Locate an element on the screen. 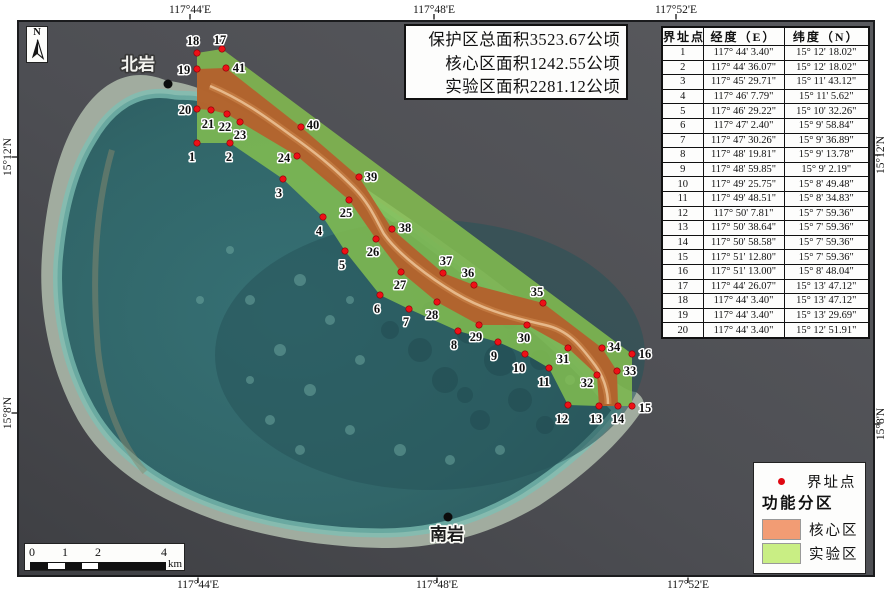 Image resolution: width=889 pixels, height=594 pixels. axis-label-top-1: 117°48'E is located at coordinates (434, 10).